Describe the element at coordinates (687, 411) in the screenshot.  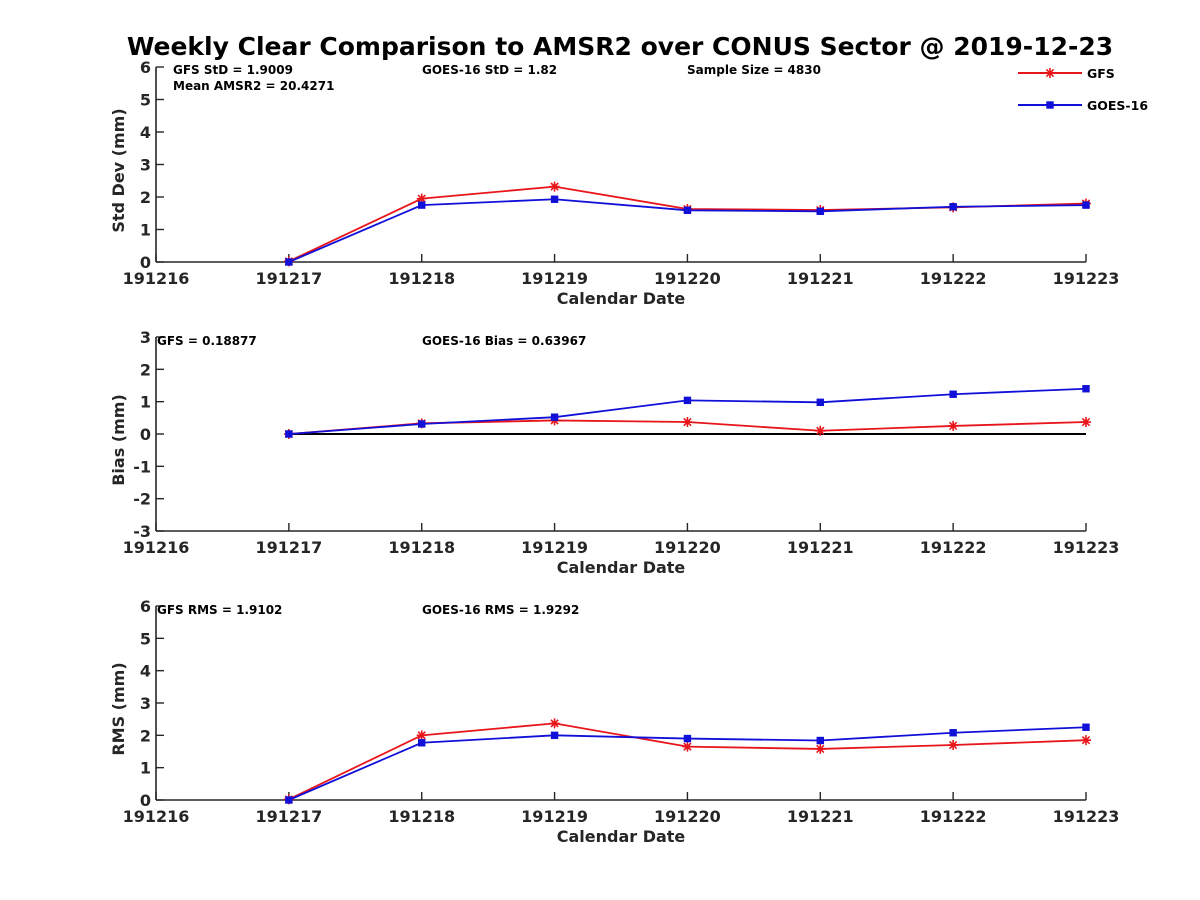
I see `series-line-goes16` at that location.